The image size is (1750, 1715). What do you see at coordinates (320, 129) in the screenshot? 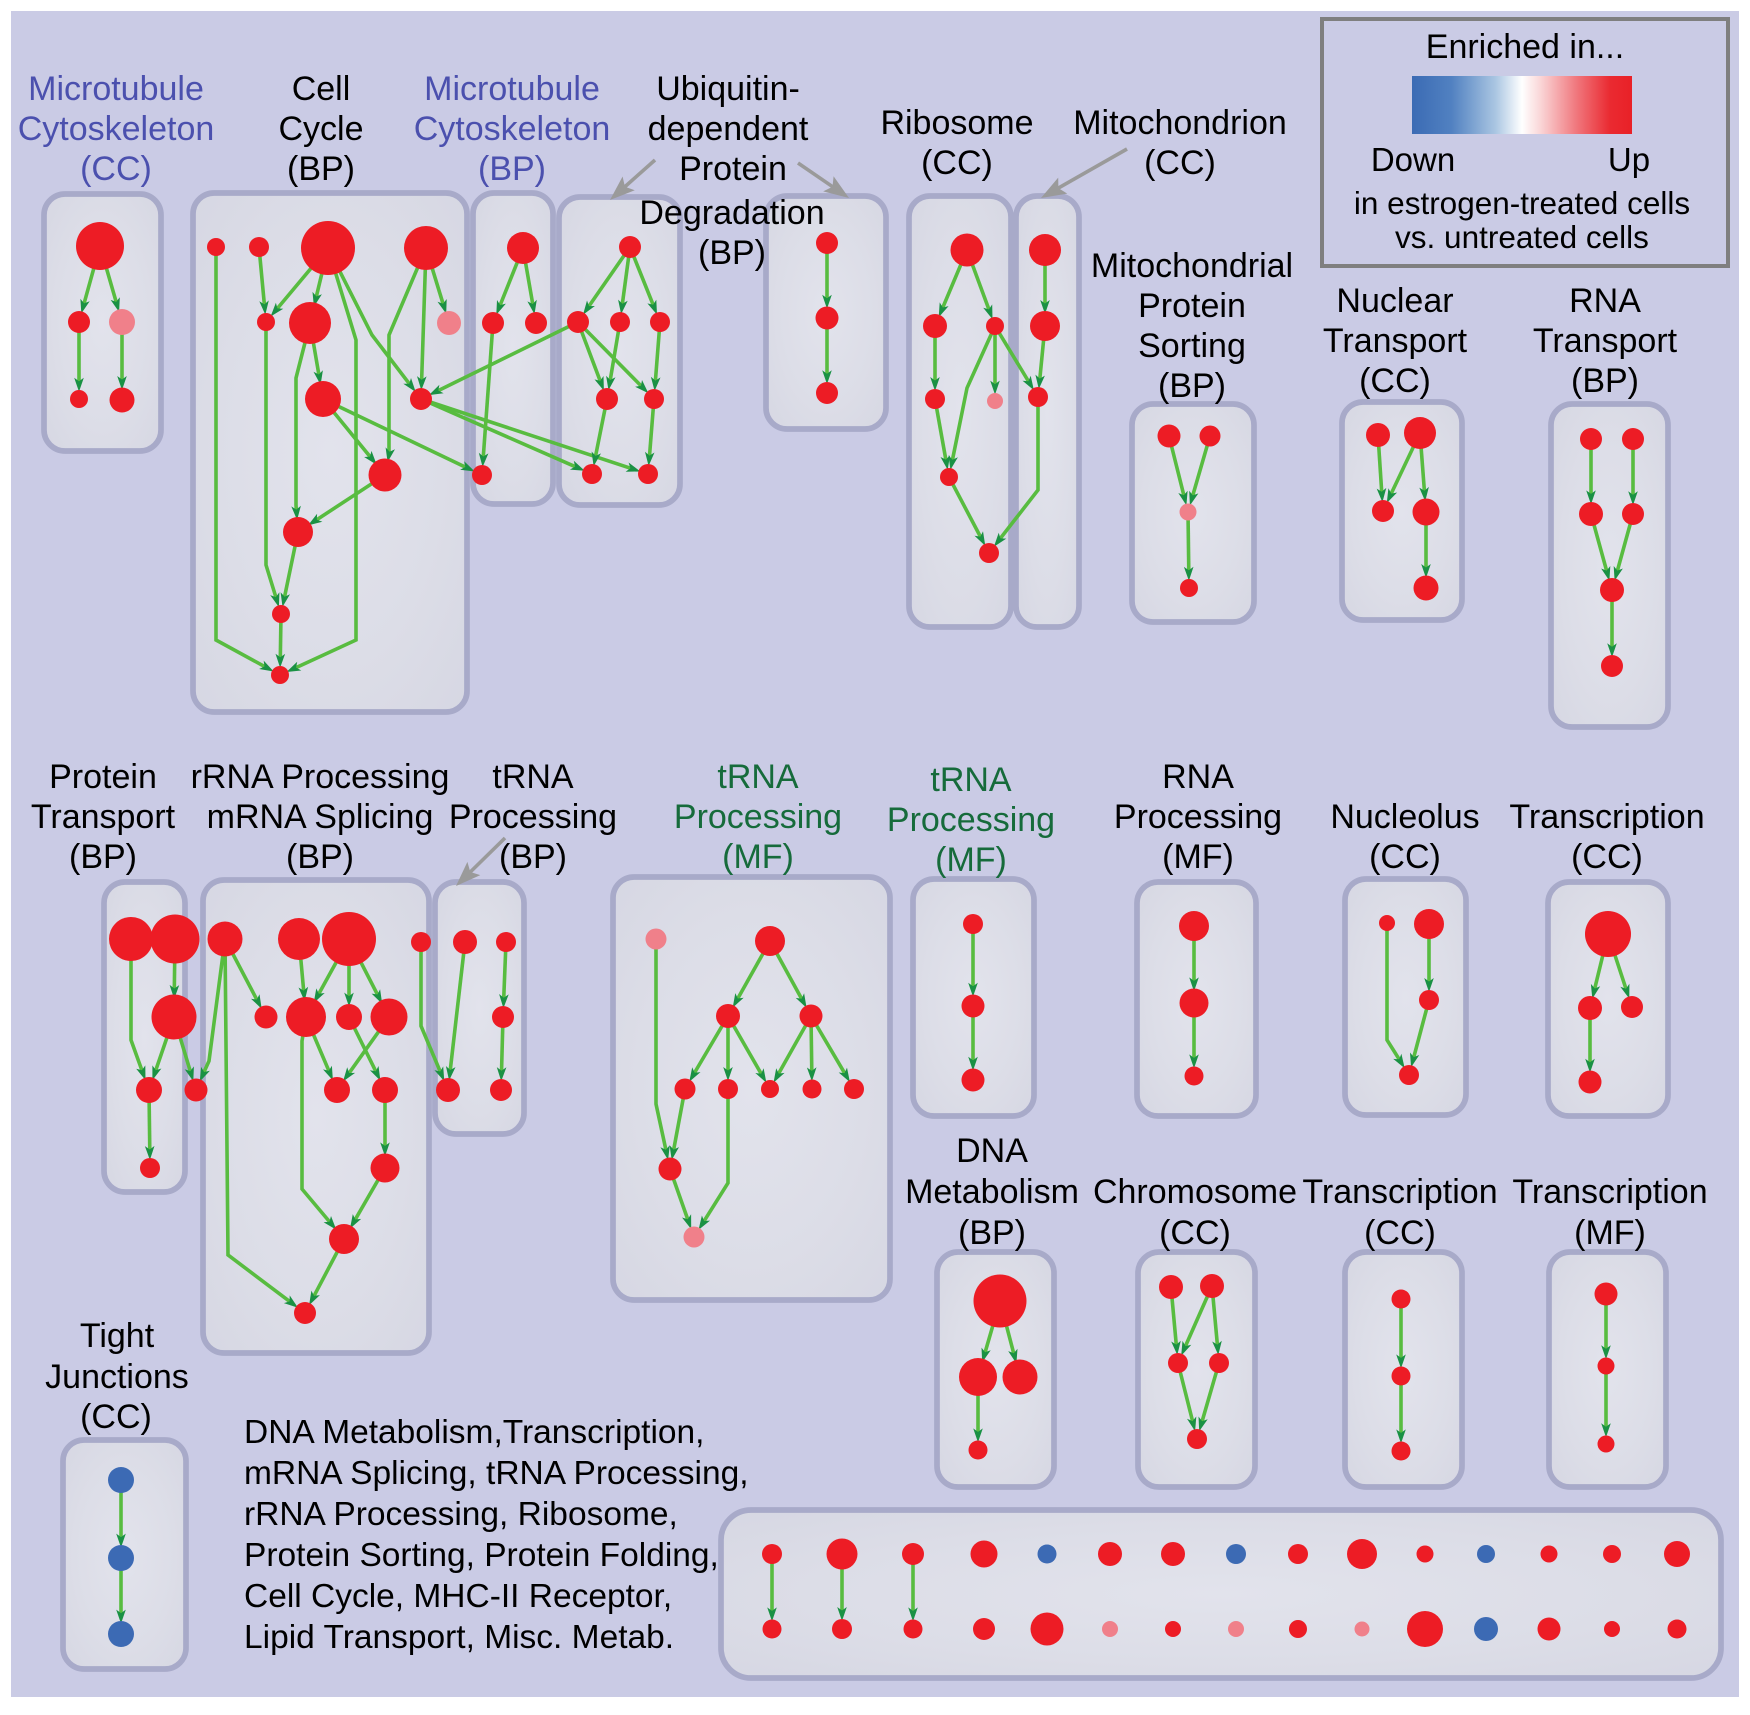
I see `svg-text: Cycle` at bounding box center [320, 129].